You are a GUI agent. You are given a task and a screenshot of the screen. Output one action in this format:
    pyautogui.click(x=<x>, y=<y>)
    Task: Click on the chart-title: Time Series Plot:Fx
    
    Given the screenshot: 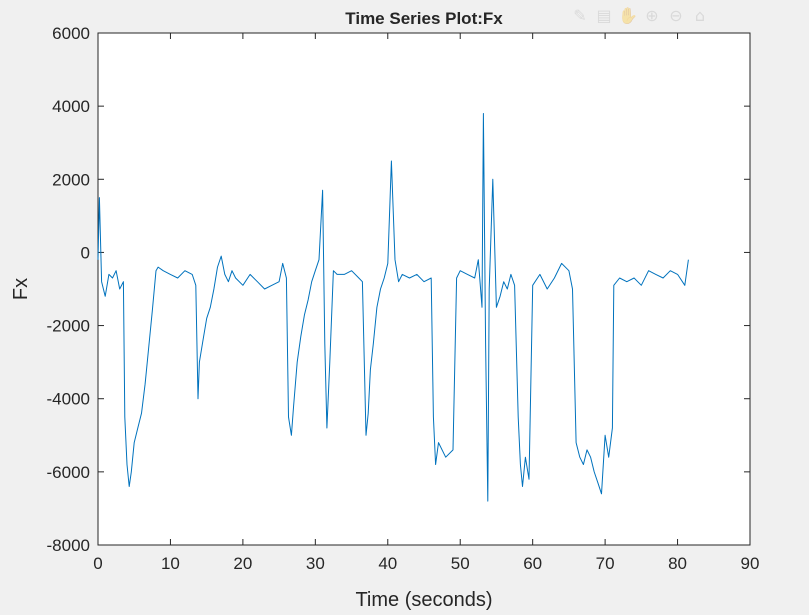 What is the action you would take?
    pyautogui.click(x=424, y=18)
    